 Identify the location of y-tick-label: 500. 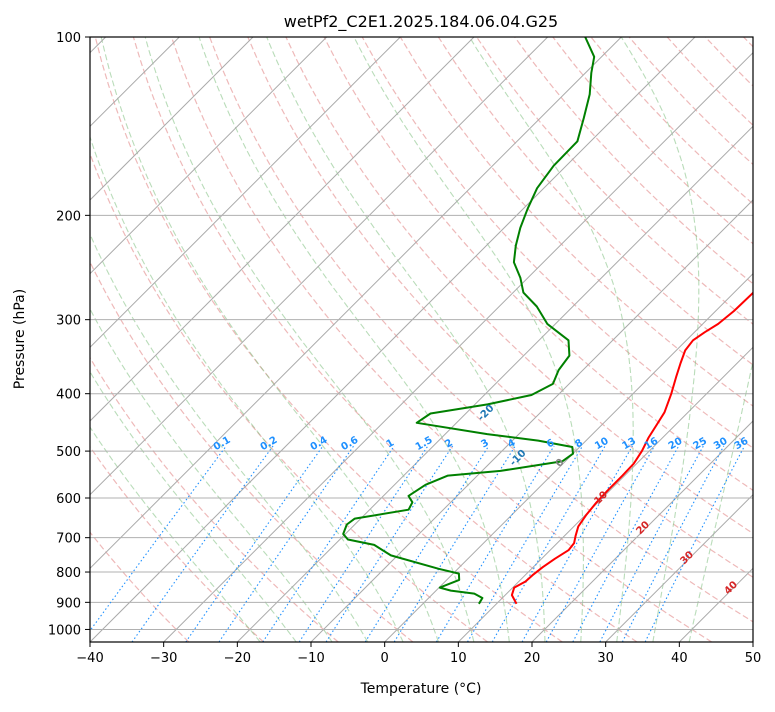
(68, 452).